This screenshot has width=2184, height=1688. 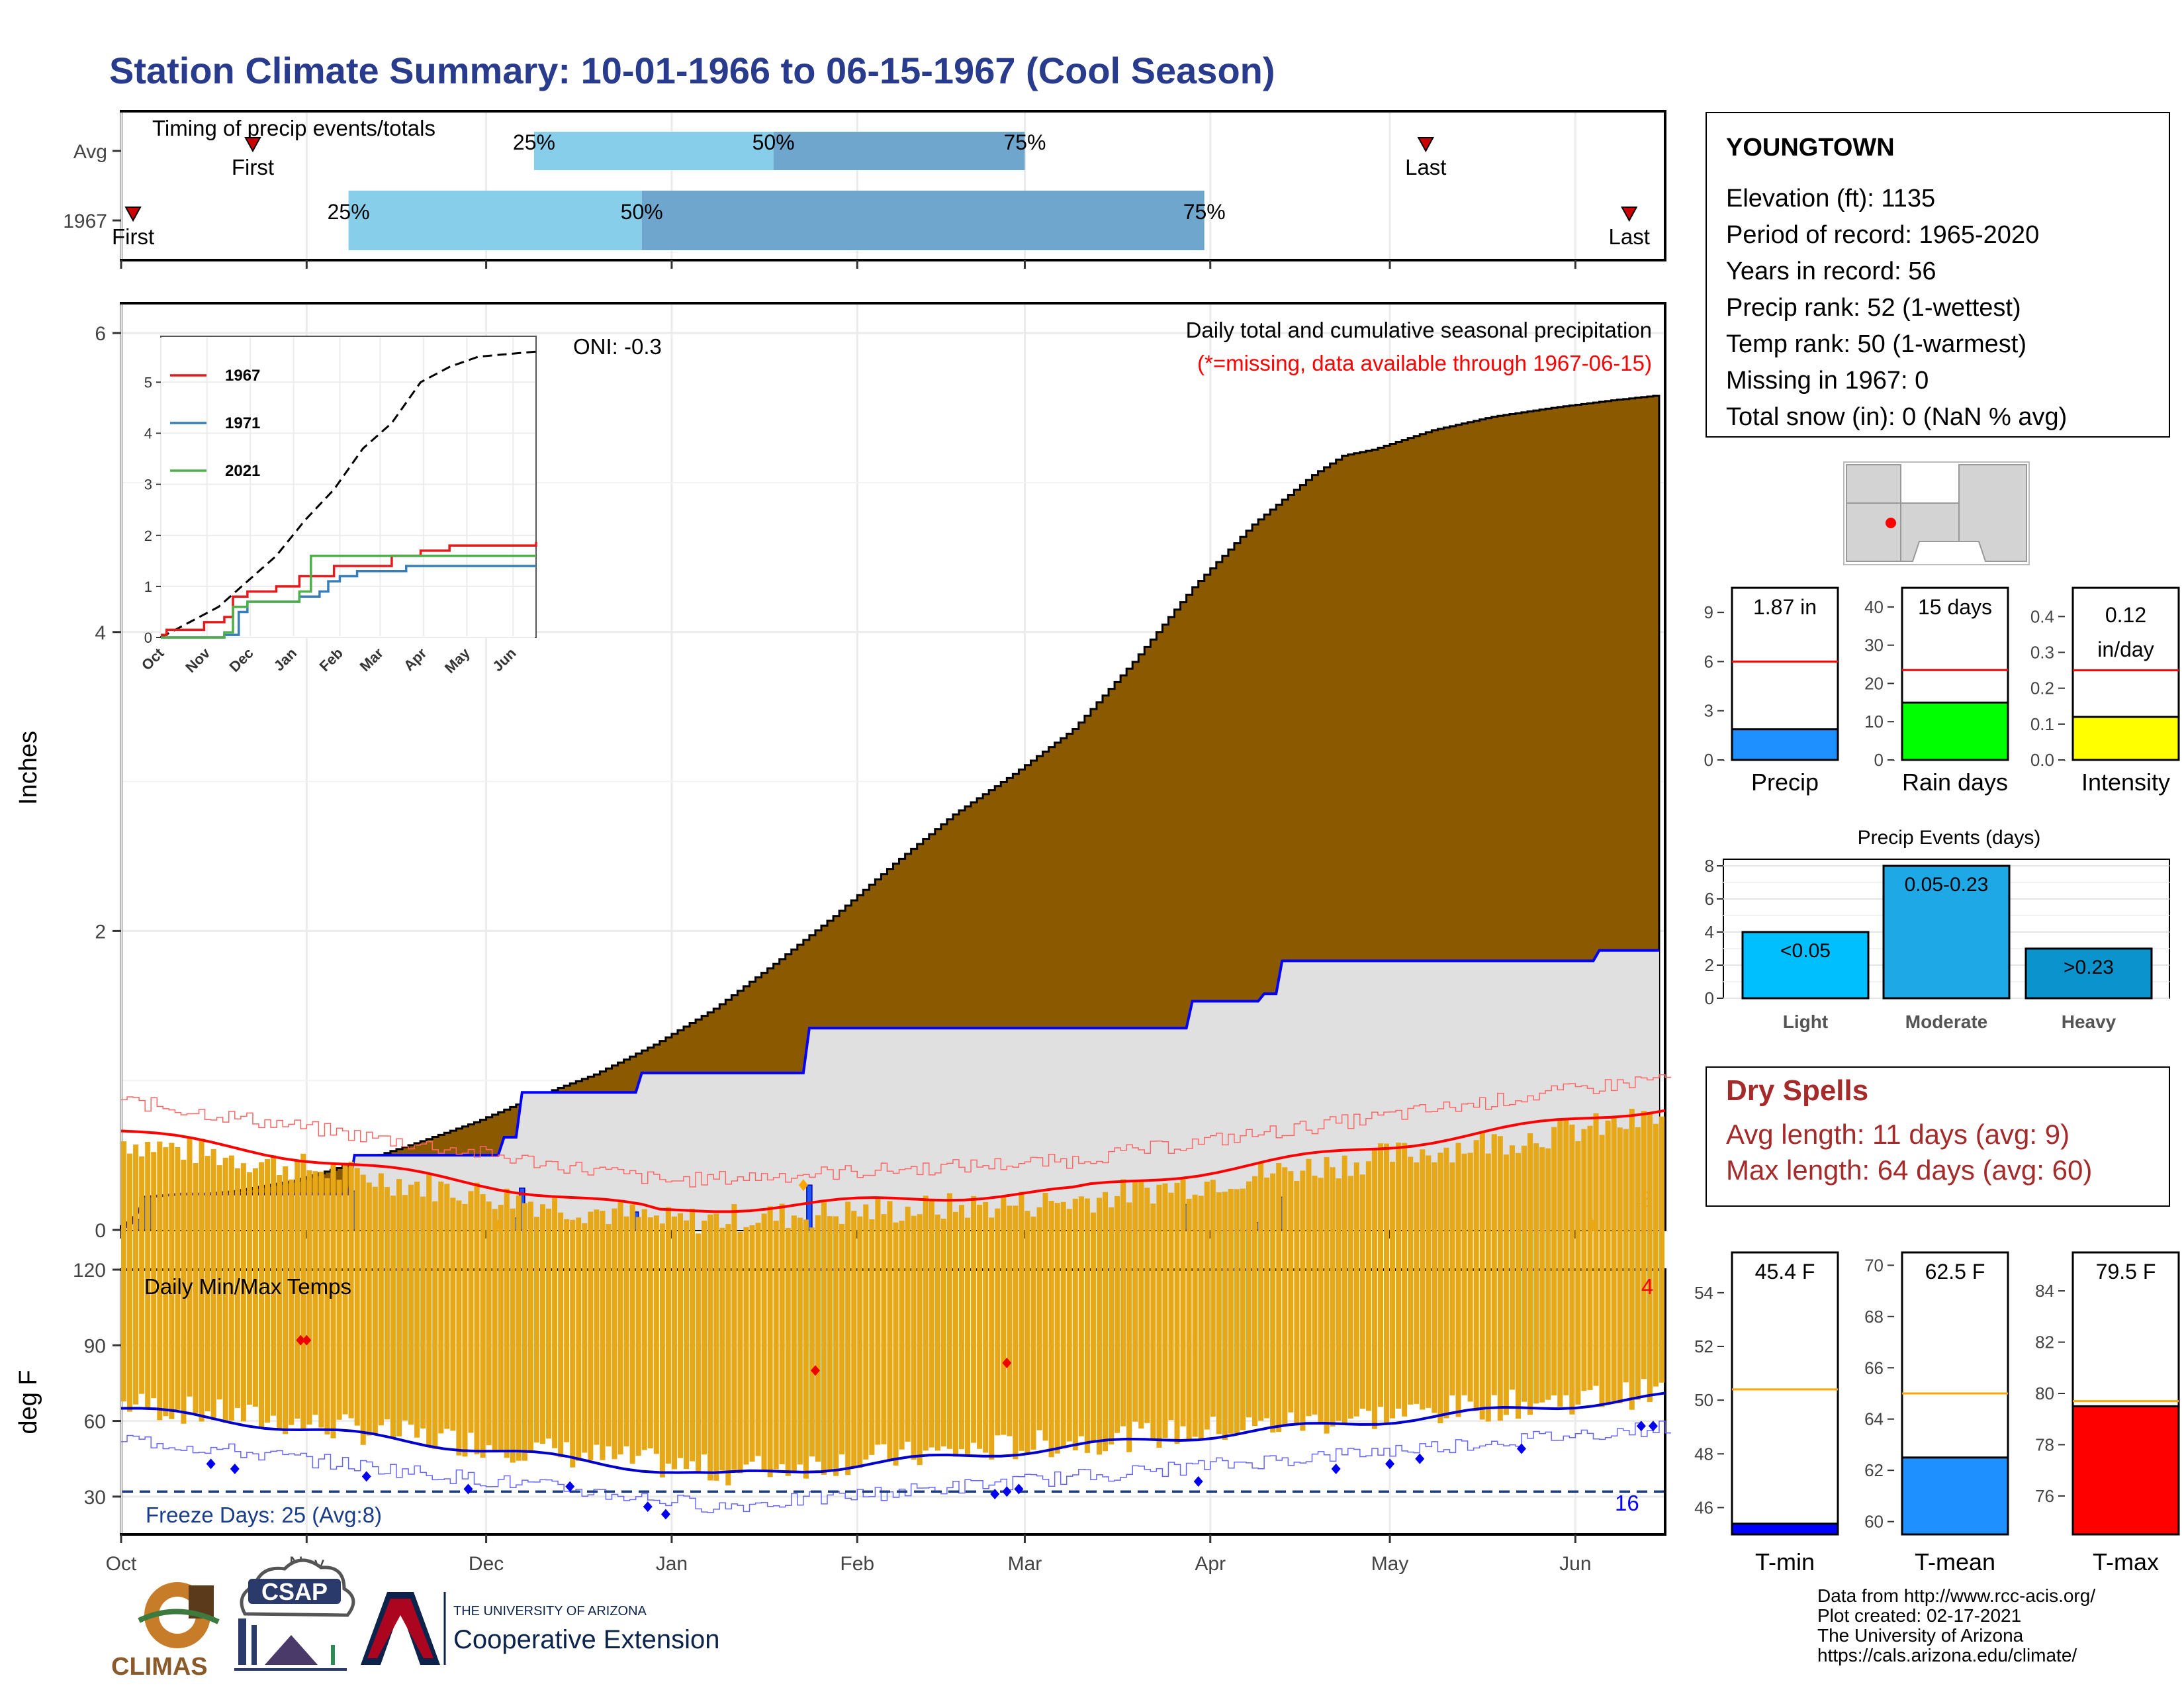 What do you see at coordinates (815, 1370) in the screenshot?
I see `record-high-marker` at bounding box center [815, 1370].